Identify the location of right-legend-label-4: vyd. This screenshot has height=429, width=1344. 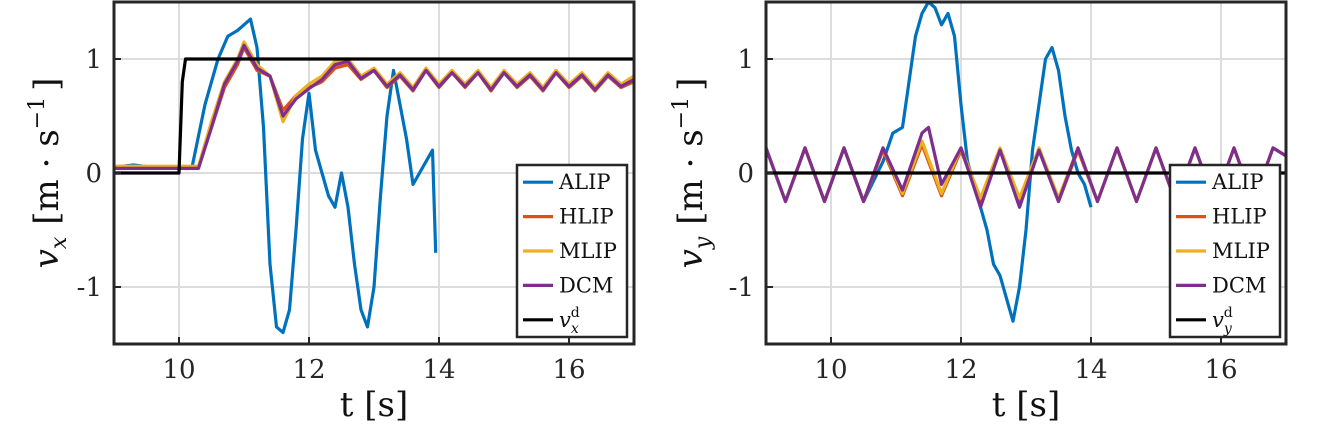
(1222, 321).